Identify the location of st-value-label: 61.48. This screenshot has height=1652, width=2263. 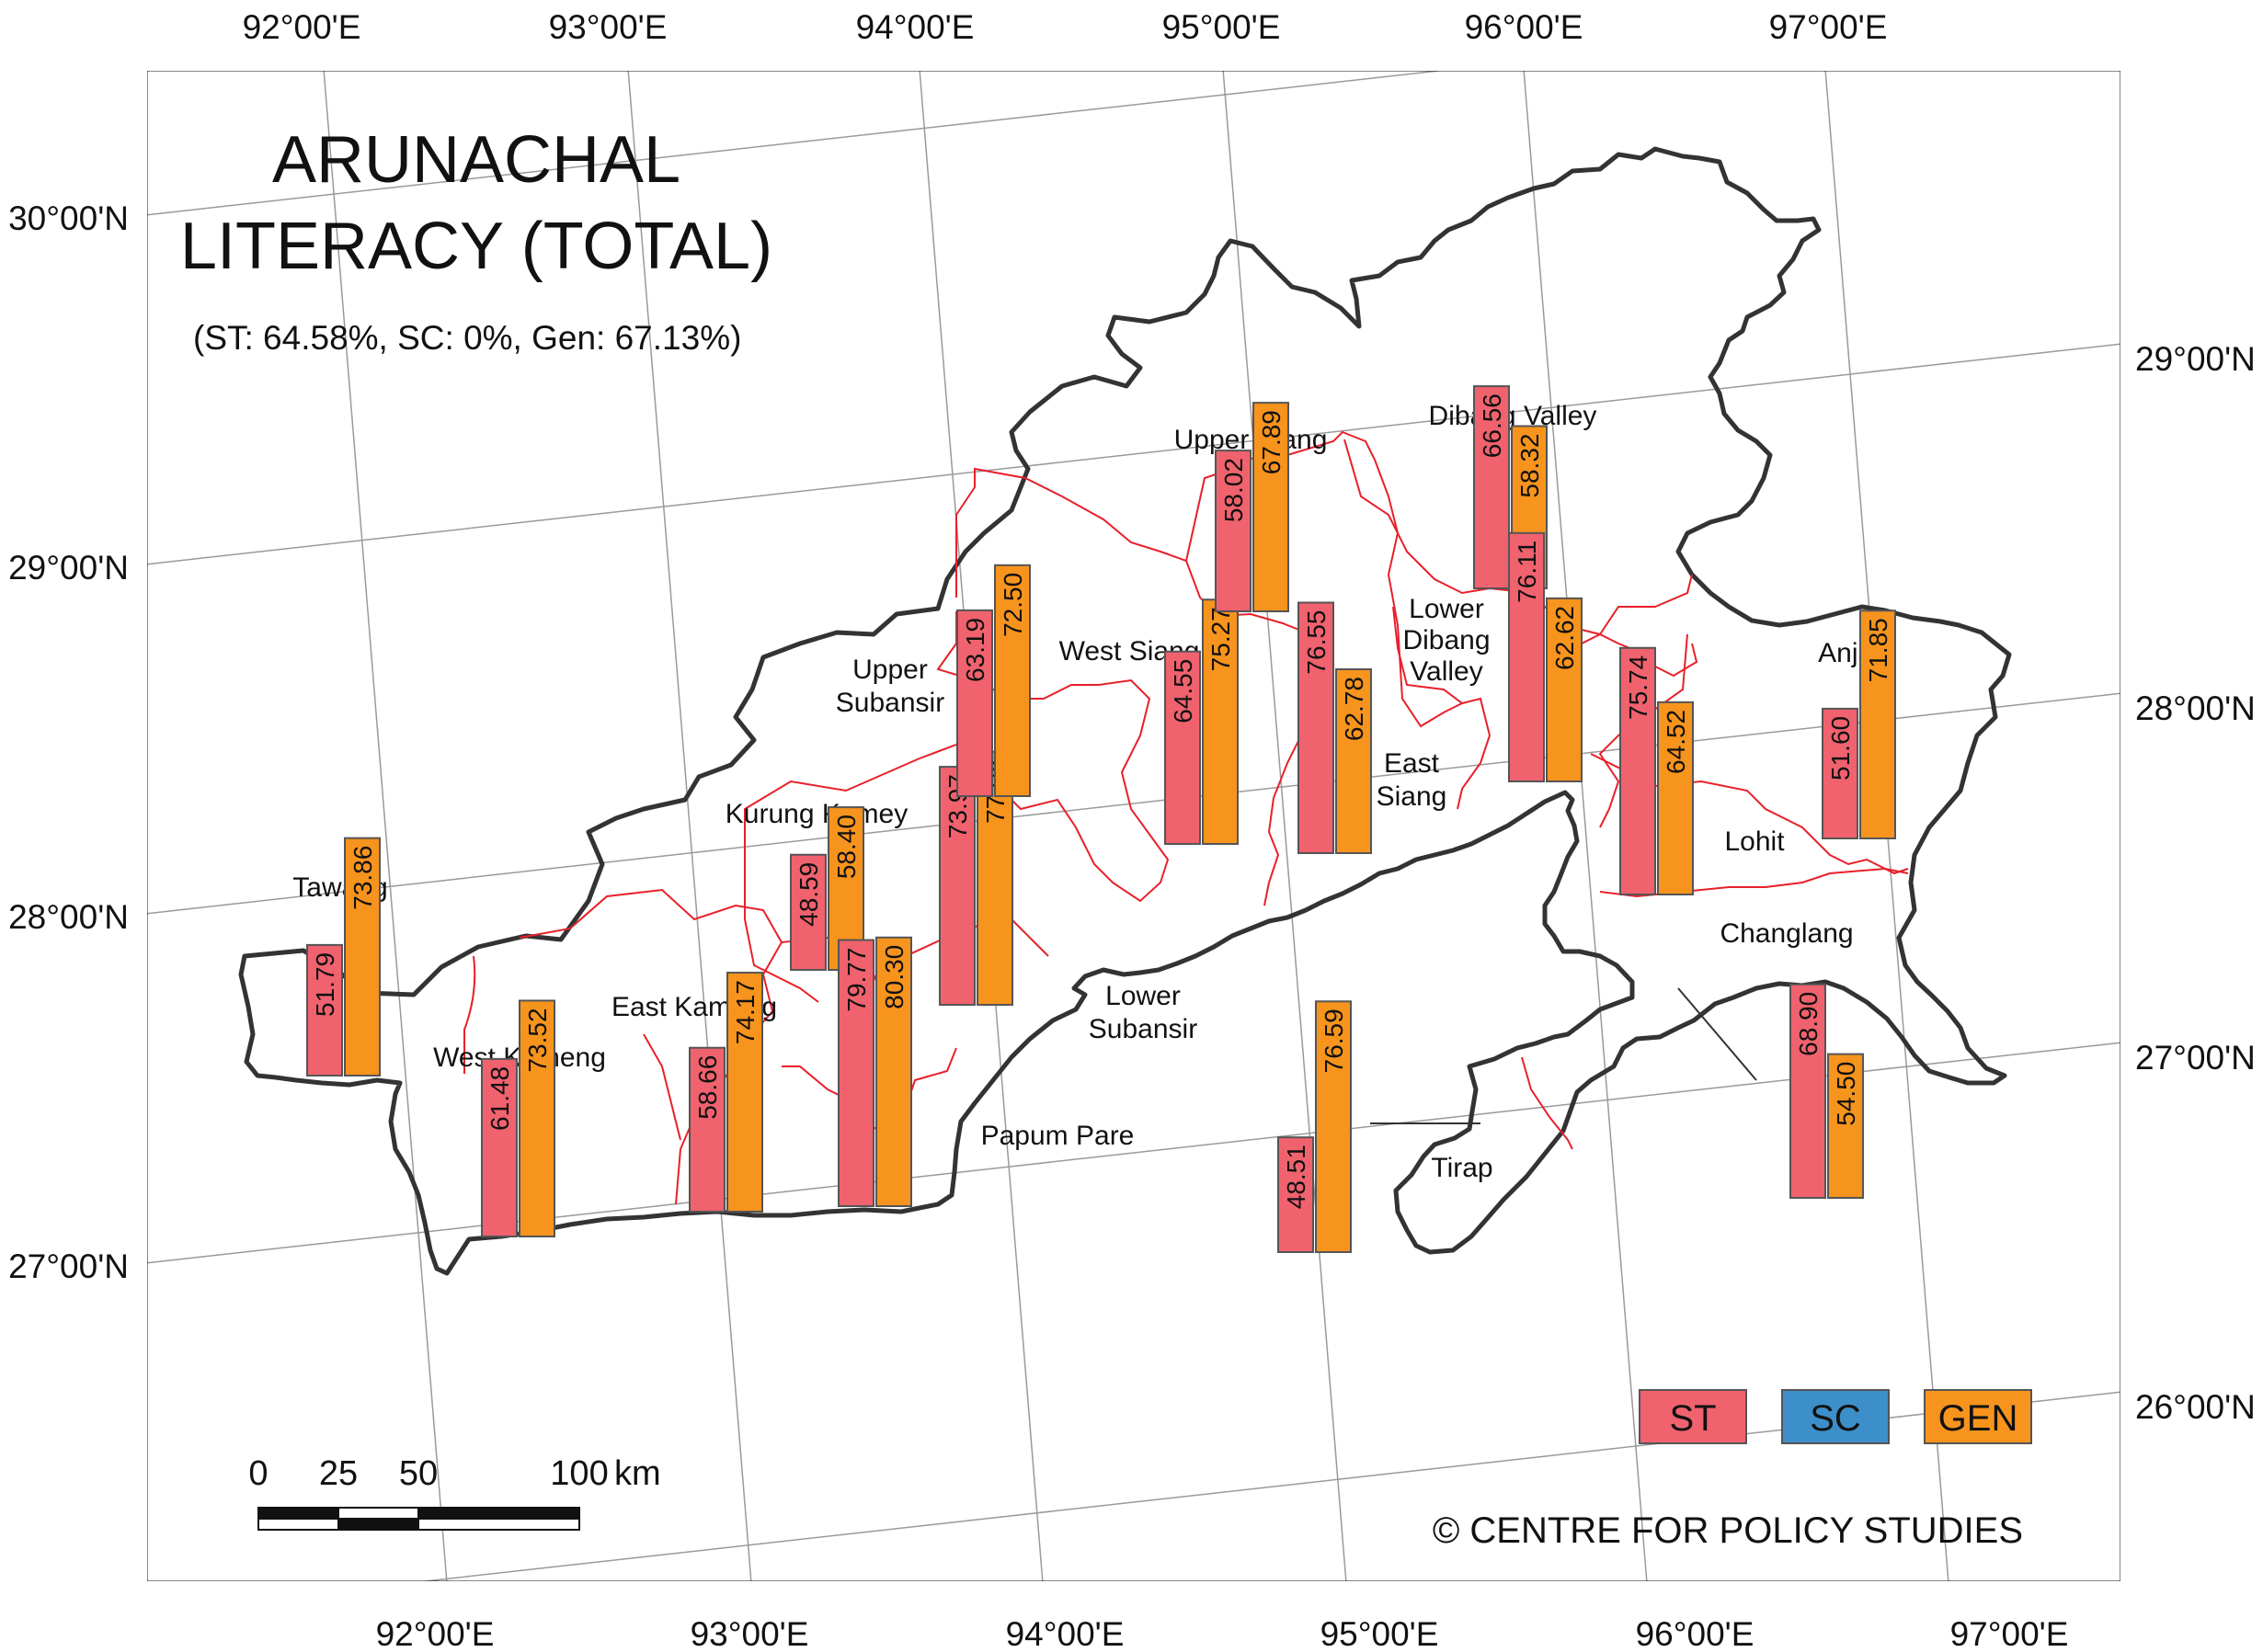
(500, 1099).